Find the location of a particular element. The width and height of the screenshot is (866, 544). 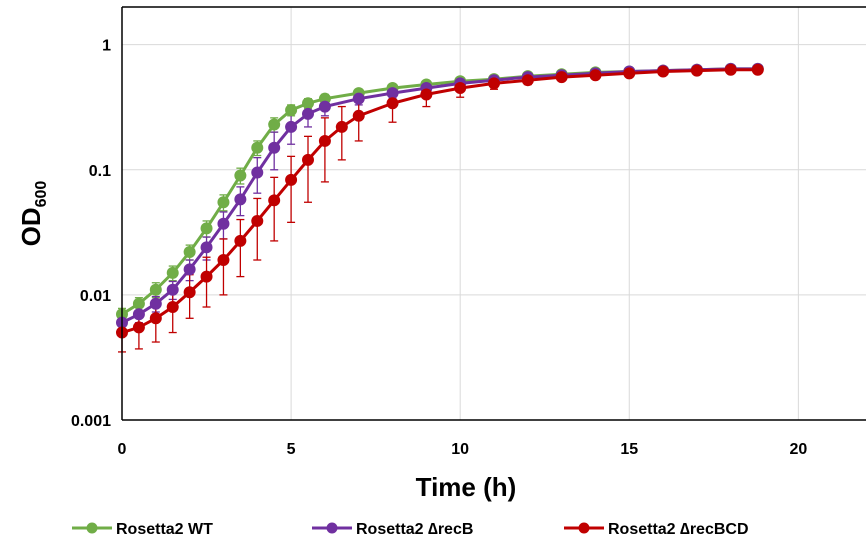

y-tick-label: 0.01 is located at coordinates (95, 296).